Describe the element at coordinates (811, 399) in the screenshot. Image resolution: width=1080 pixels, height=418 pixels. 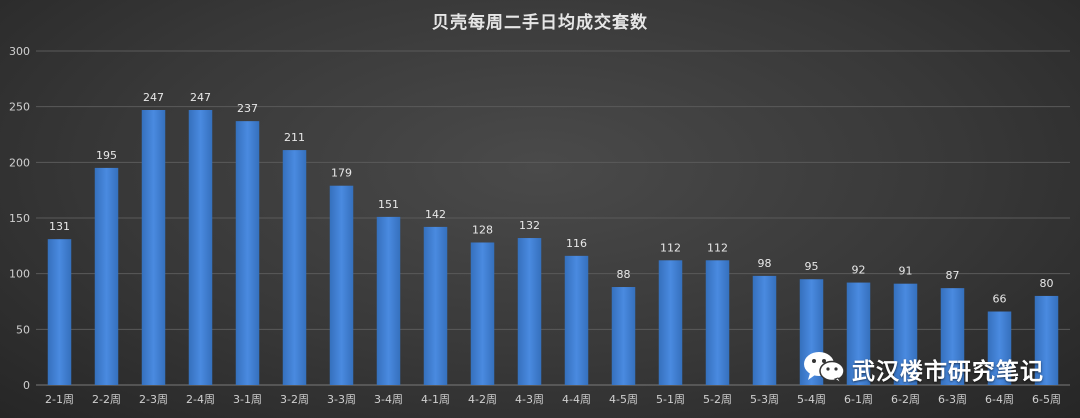
I see `x-tick-label: 5-4周` at that location.